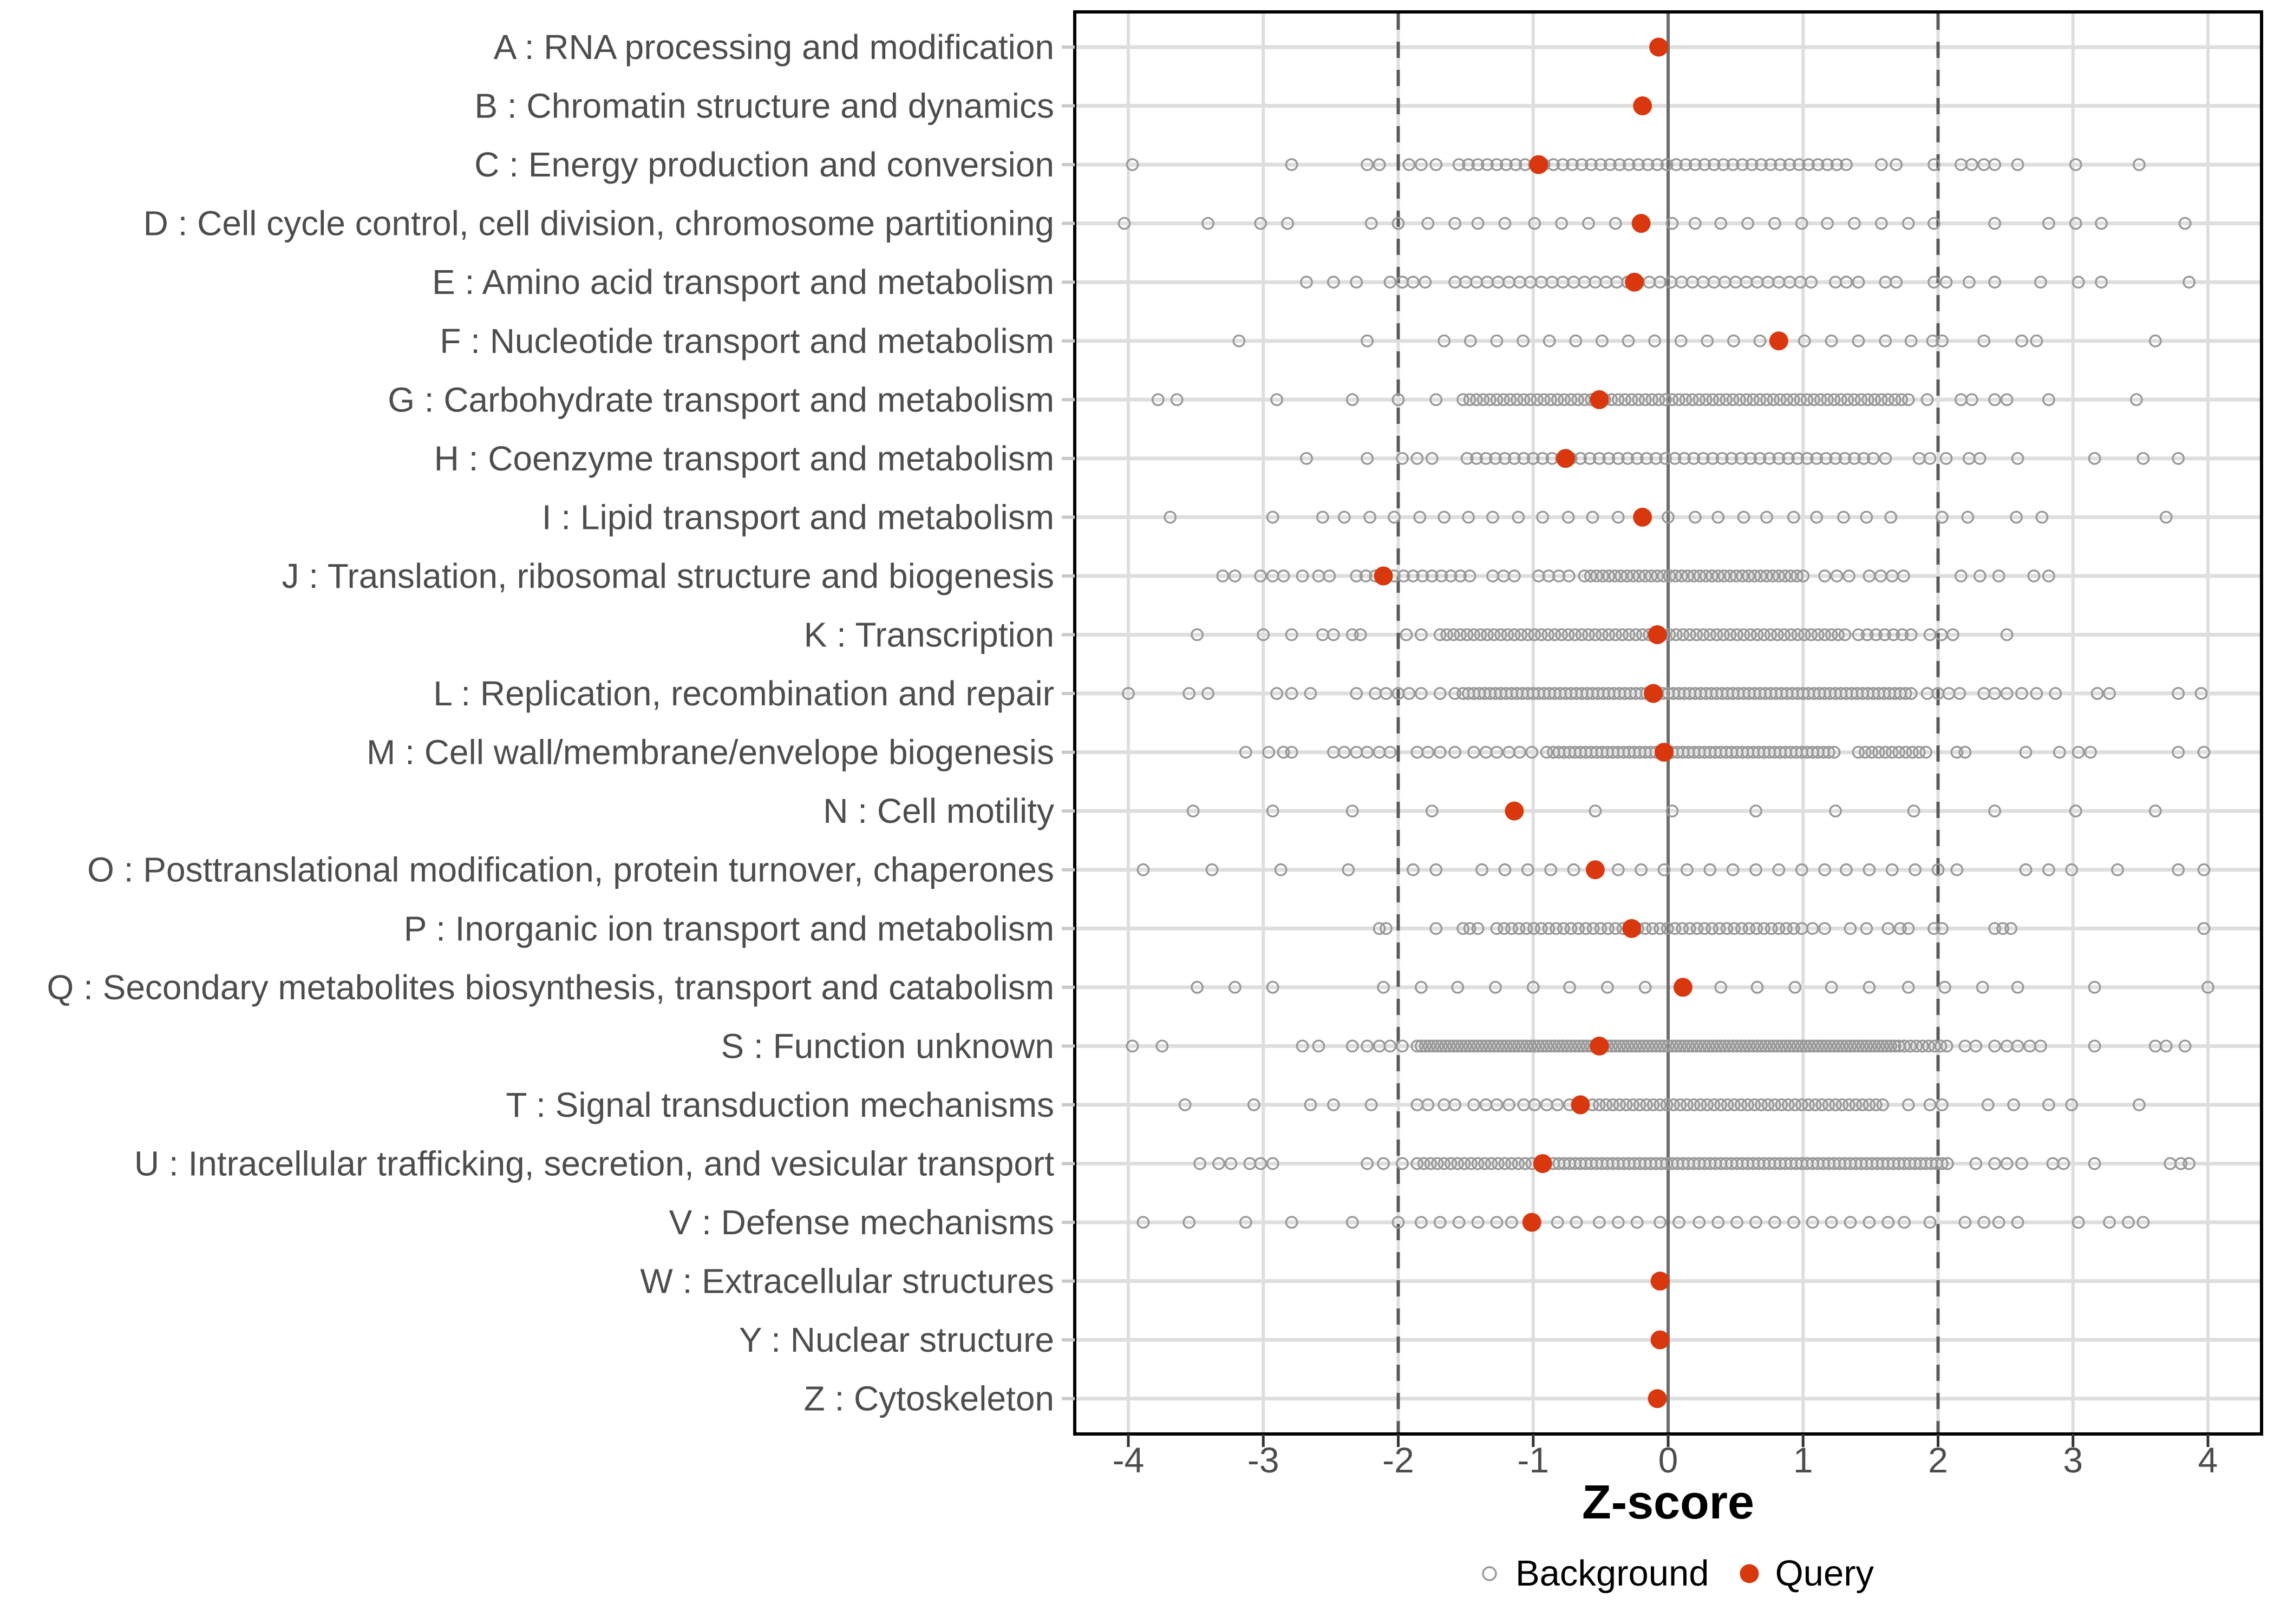 The image size is (2274, 1624). Describe the element at coordinates (798, 516) in the screenshot. I see `category-label: I : Lipid transport and metabolism` at that location.